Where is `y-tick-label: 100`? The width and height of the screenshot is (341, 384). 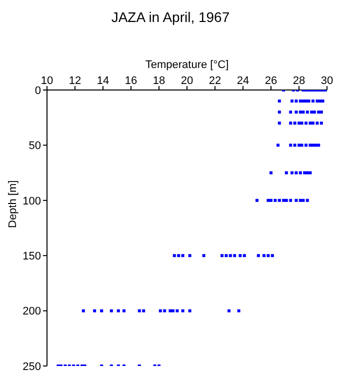 y-tick-label: 100 is located at coordinates (31, 201).